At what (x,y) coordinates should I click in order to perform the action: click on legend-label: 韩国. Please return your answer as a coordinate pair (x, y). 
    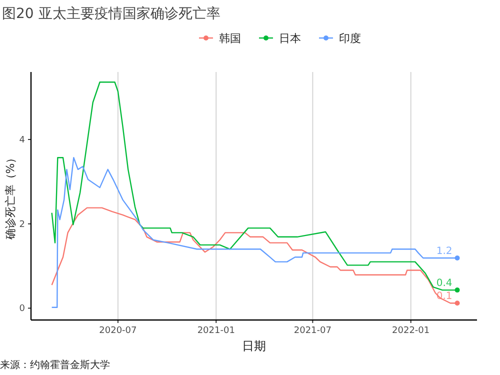
    Looking at the image, I should click on (230, 38).